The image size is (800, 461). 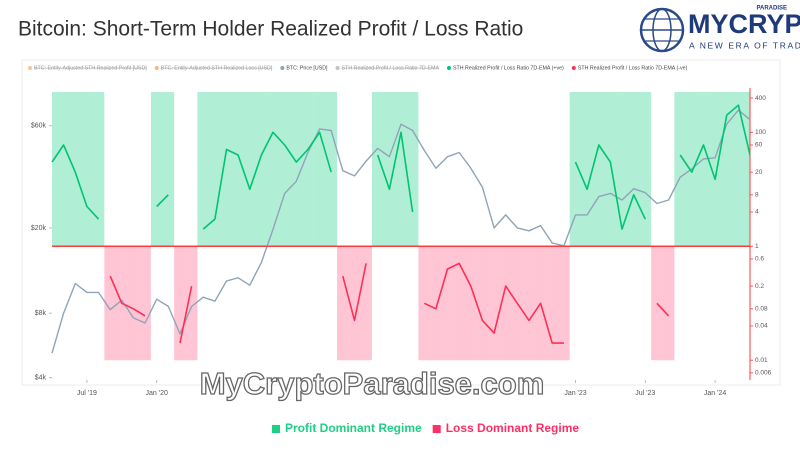 What do you see at coordinates (757, 212) in the screenshot?
I see `y2-tick-label: 4` at bounding box center [757, 212].